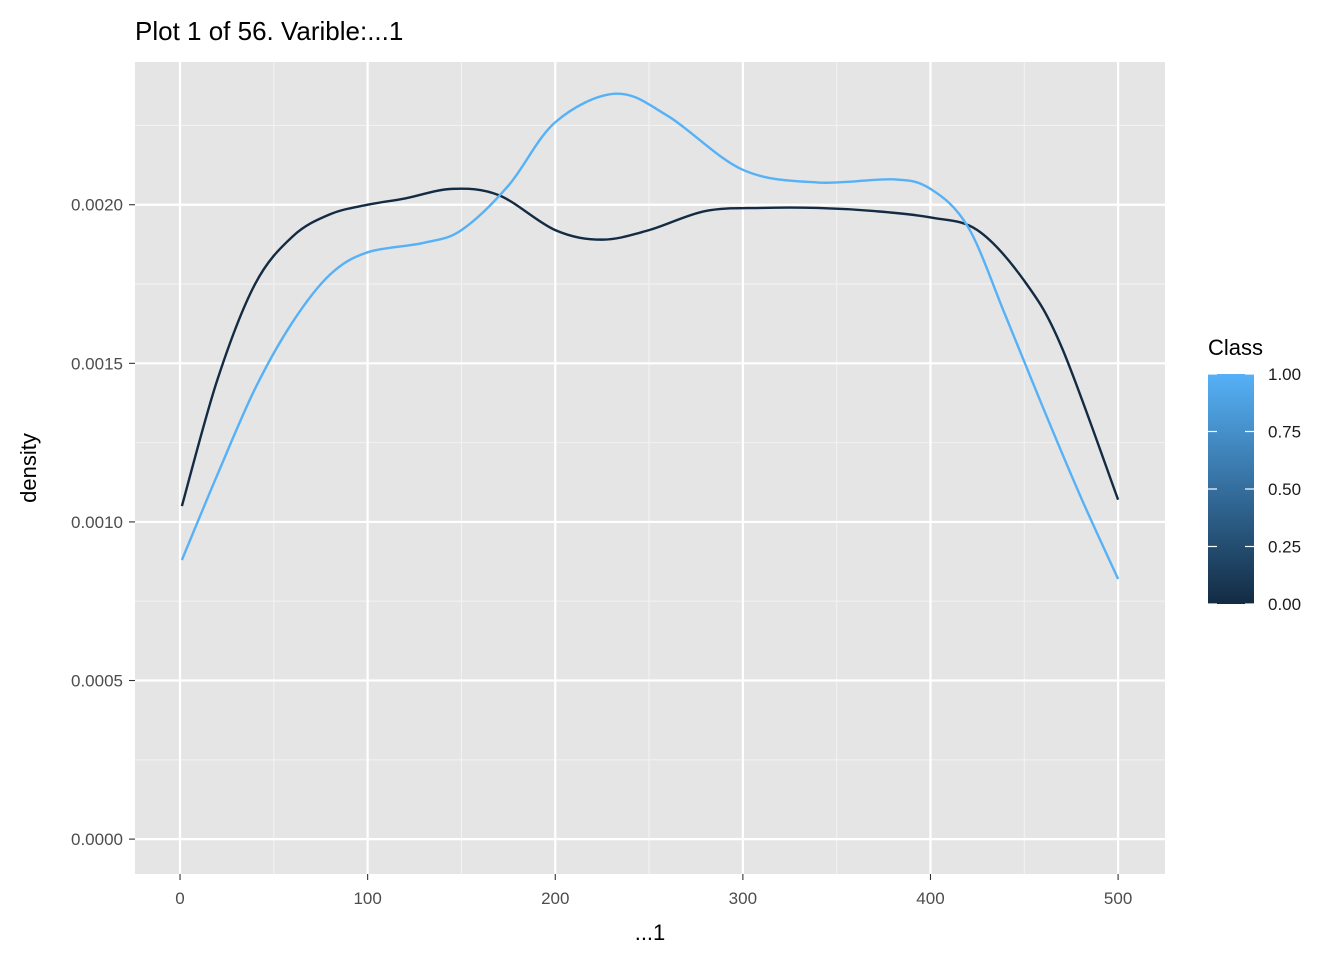 The image size is (1344, 960). Describe the element at coordinates (1284, 489) in the screenshot. I see `legend-tick-label: 0.50` at that location.